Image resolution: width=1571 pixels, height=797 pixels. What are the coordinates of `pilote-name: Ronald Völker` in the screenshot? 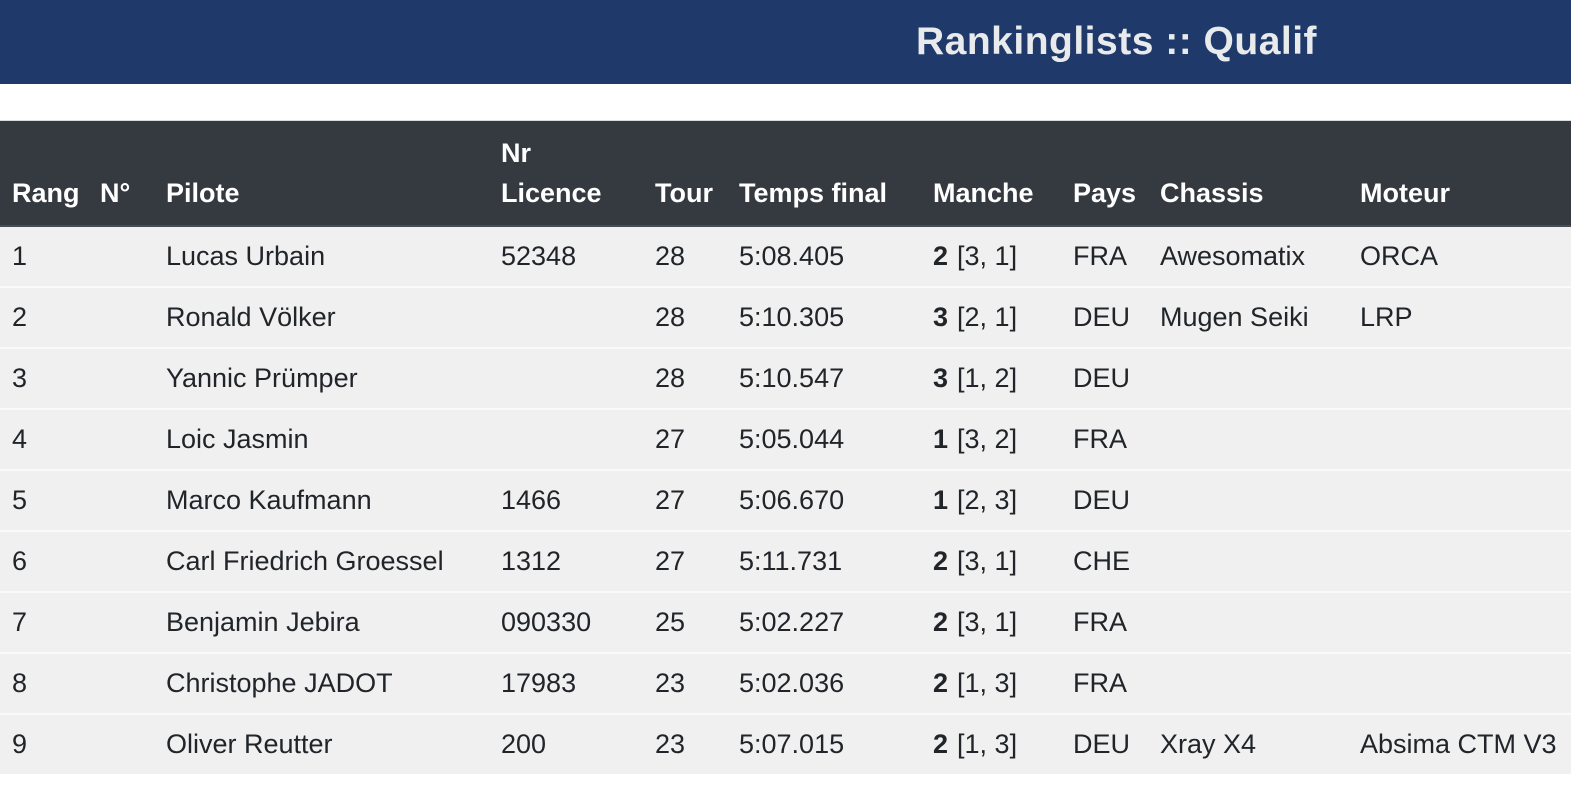 It's located at (251, 317).